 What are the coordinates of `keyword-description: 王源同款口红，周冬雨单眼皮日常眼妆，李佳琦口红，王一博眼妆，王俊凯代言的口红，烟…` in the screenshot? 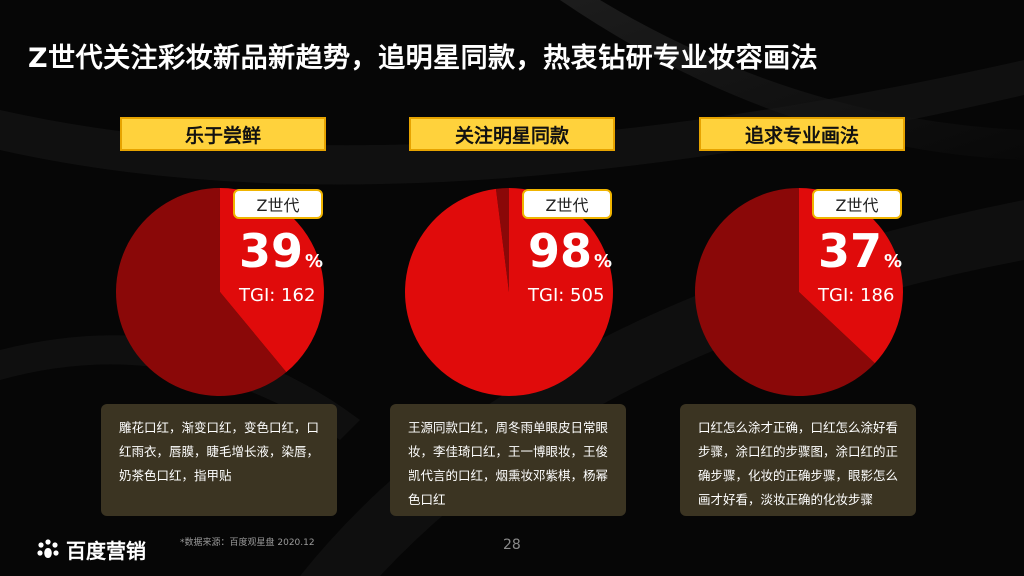 It's located at (508, 460).